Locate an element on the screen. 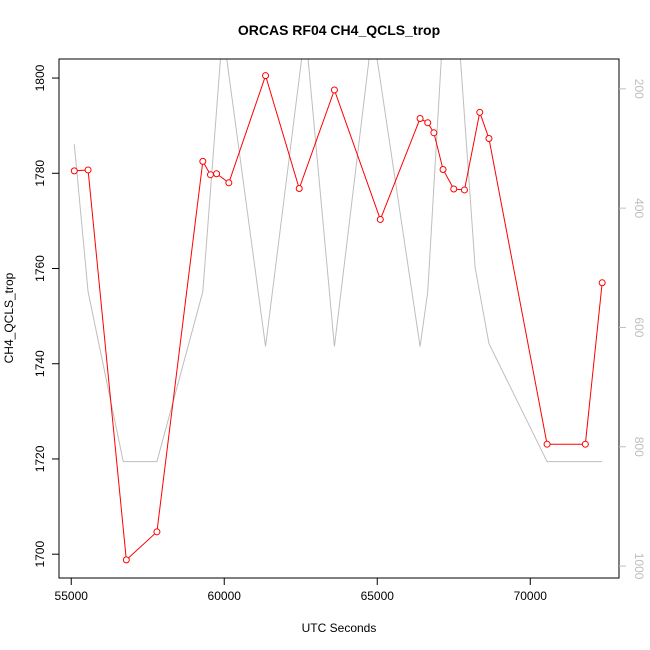 The height and width of the screenshot is (650, 650). secondary-y-axis: 200 400 600 800 1000 is located at coordinates (632, 329).